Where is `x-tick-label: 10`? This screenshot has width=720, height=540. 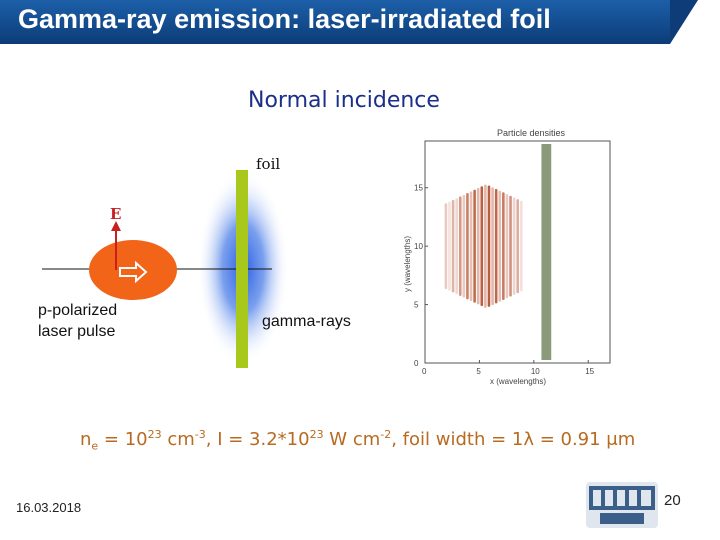 x-tick-label: 10 is located at coordinates (535, 371).